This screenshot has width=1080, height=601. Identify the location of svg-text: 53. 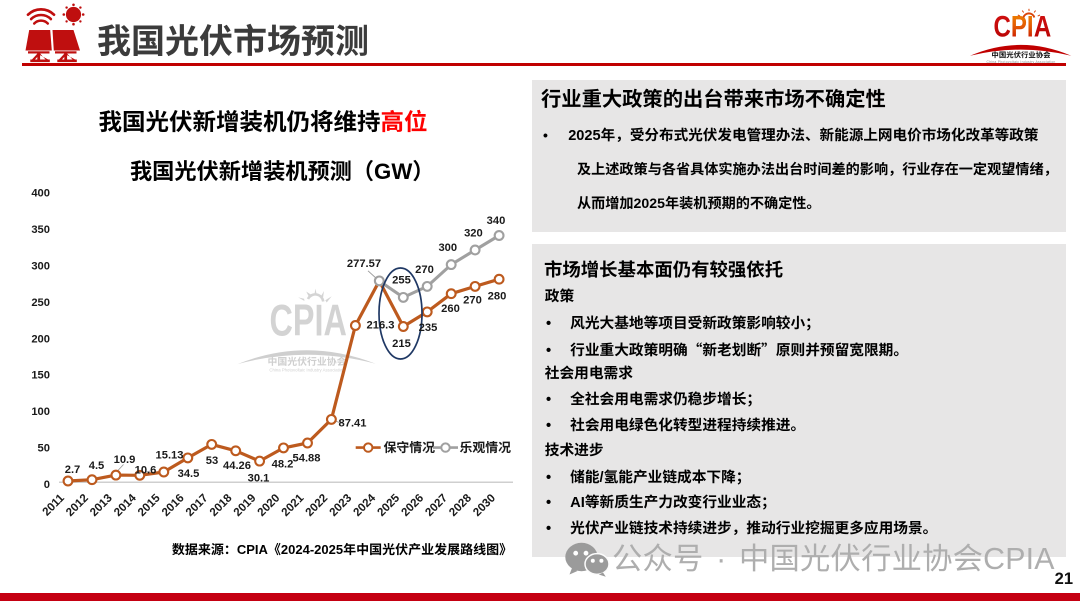
(212, 461).